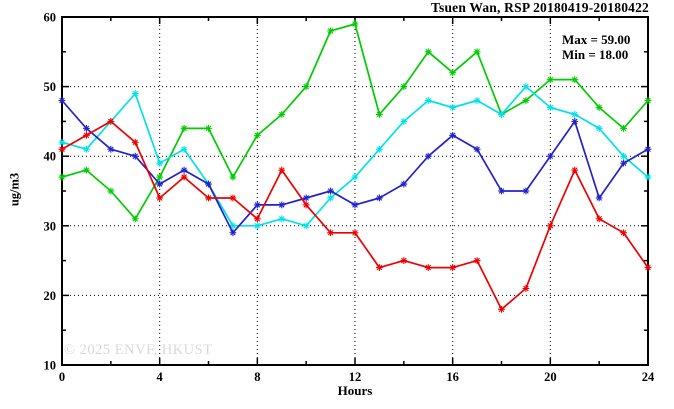  I want to click on x-axis-label: Hours, so click(355, 390).